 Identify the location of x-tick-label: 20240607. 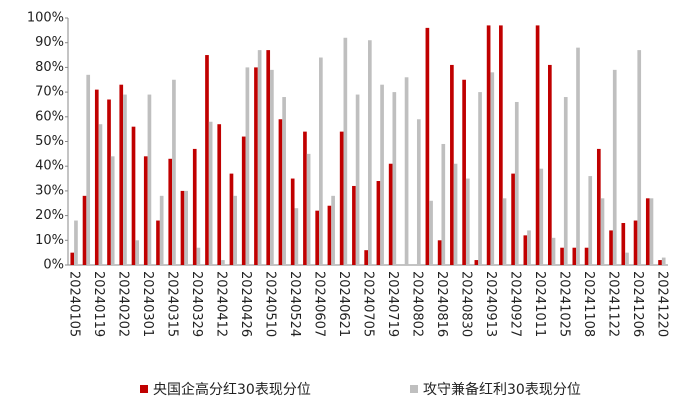
(319, 304).